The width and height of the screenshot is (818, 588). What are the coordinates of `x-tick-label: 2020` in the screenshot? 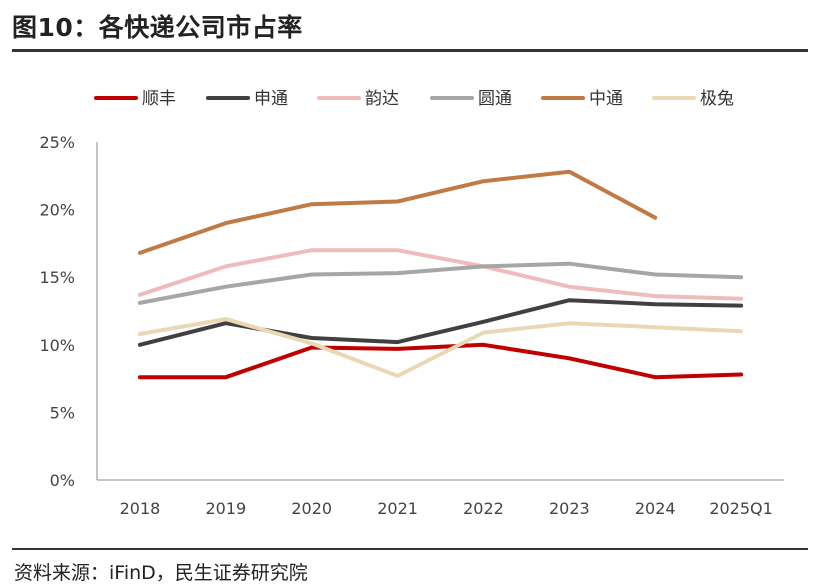 It's located at (311, 508).